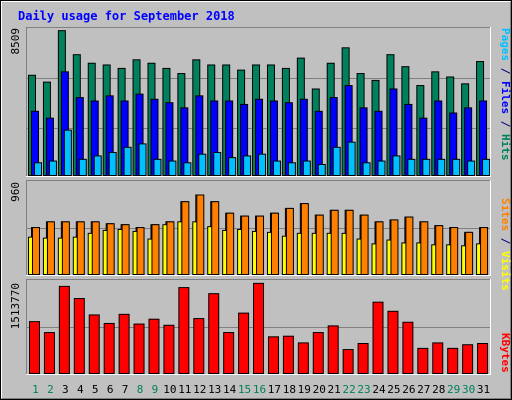  Describe the element at coordinates (334, 389) in the screenshot. I see `day-label: 21` at that location.